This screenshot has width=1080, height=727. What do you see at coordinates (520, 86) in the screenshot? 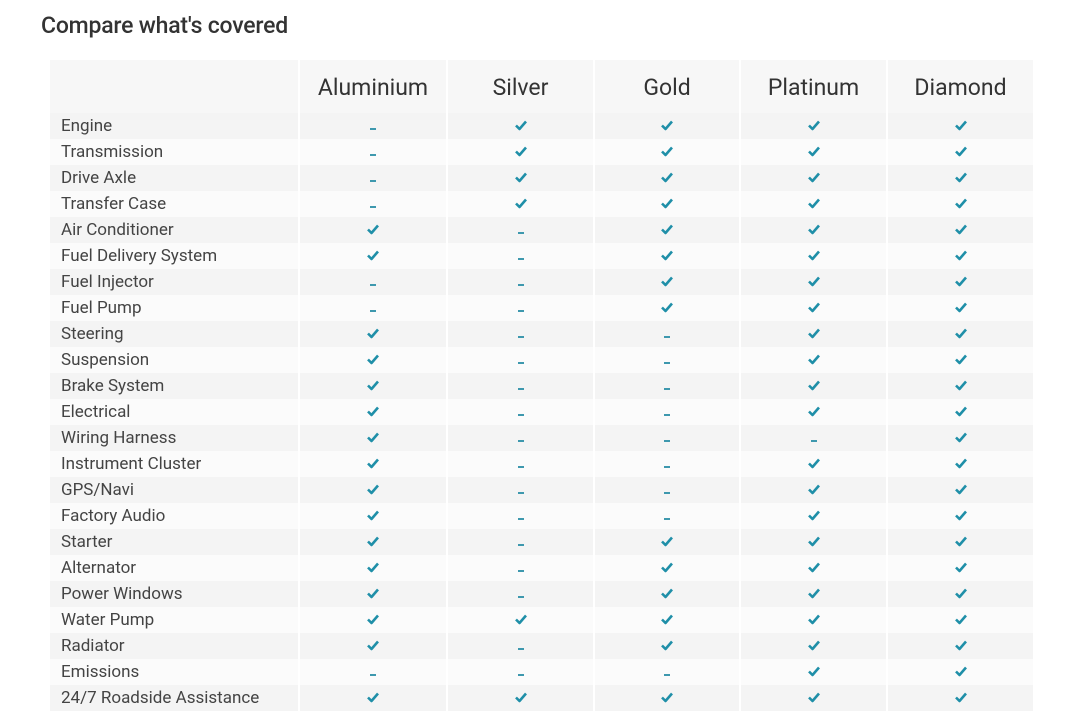
I see `column-header: Silver` at bounding box center [520, 86].